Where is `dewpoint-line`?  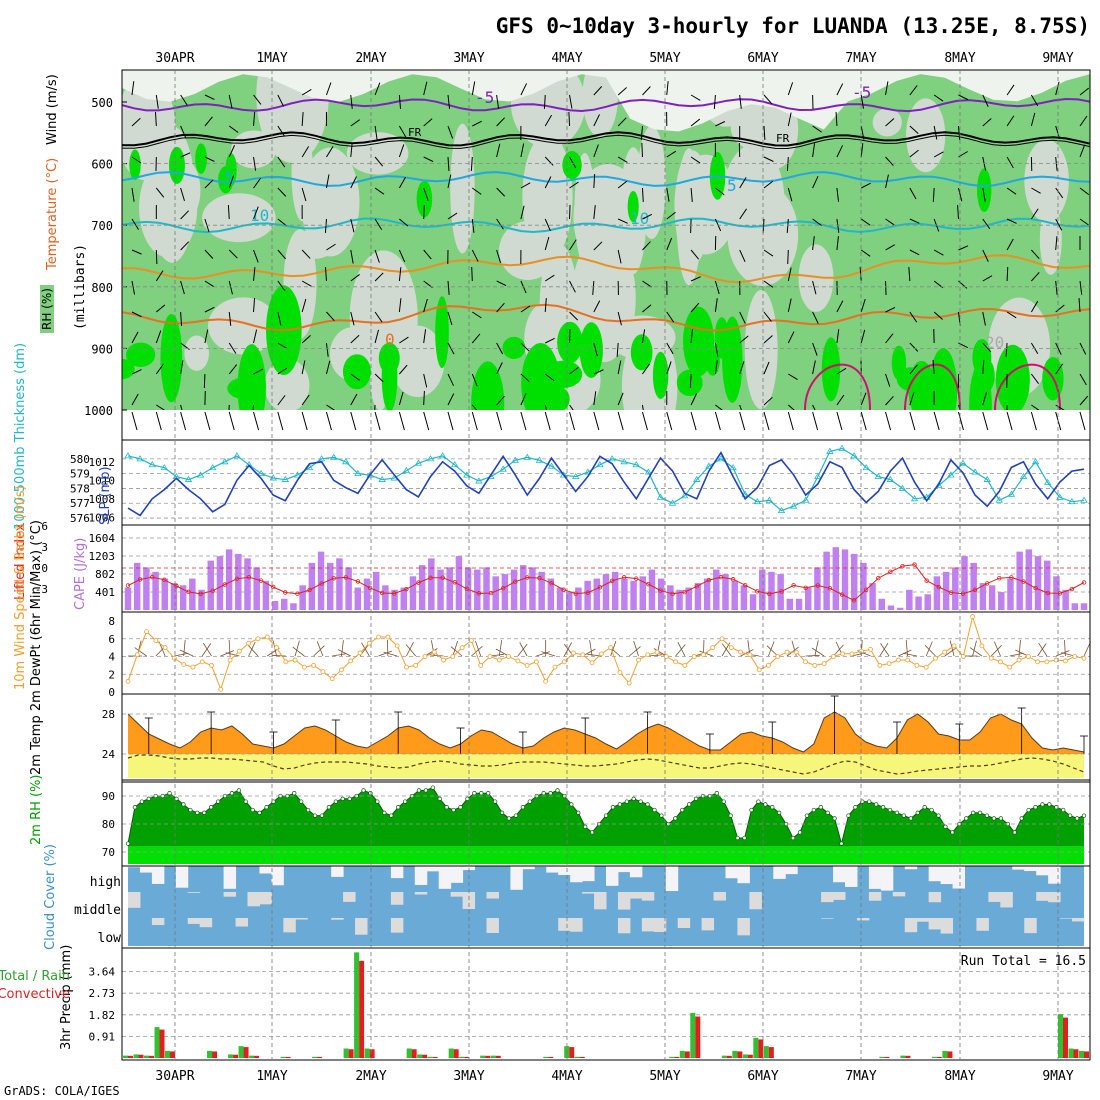
dewpoint-line is located at coordinates (606, 764).